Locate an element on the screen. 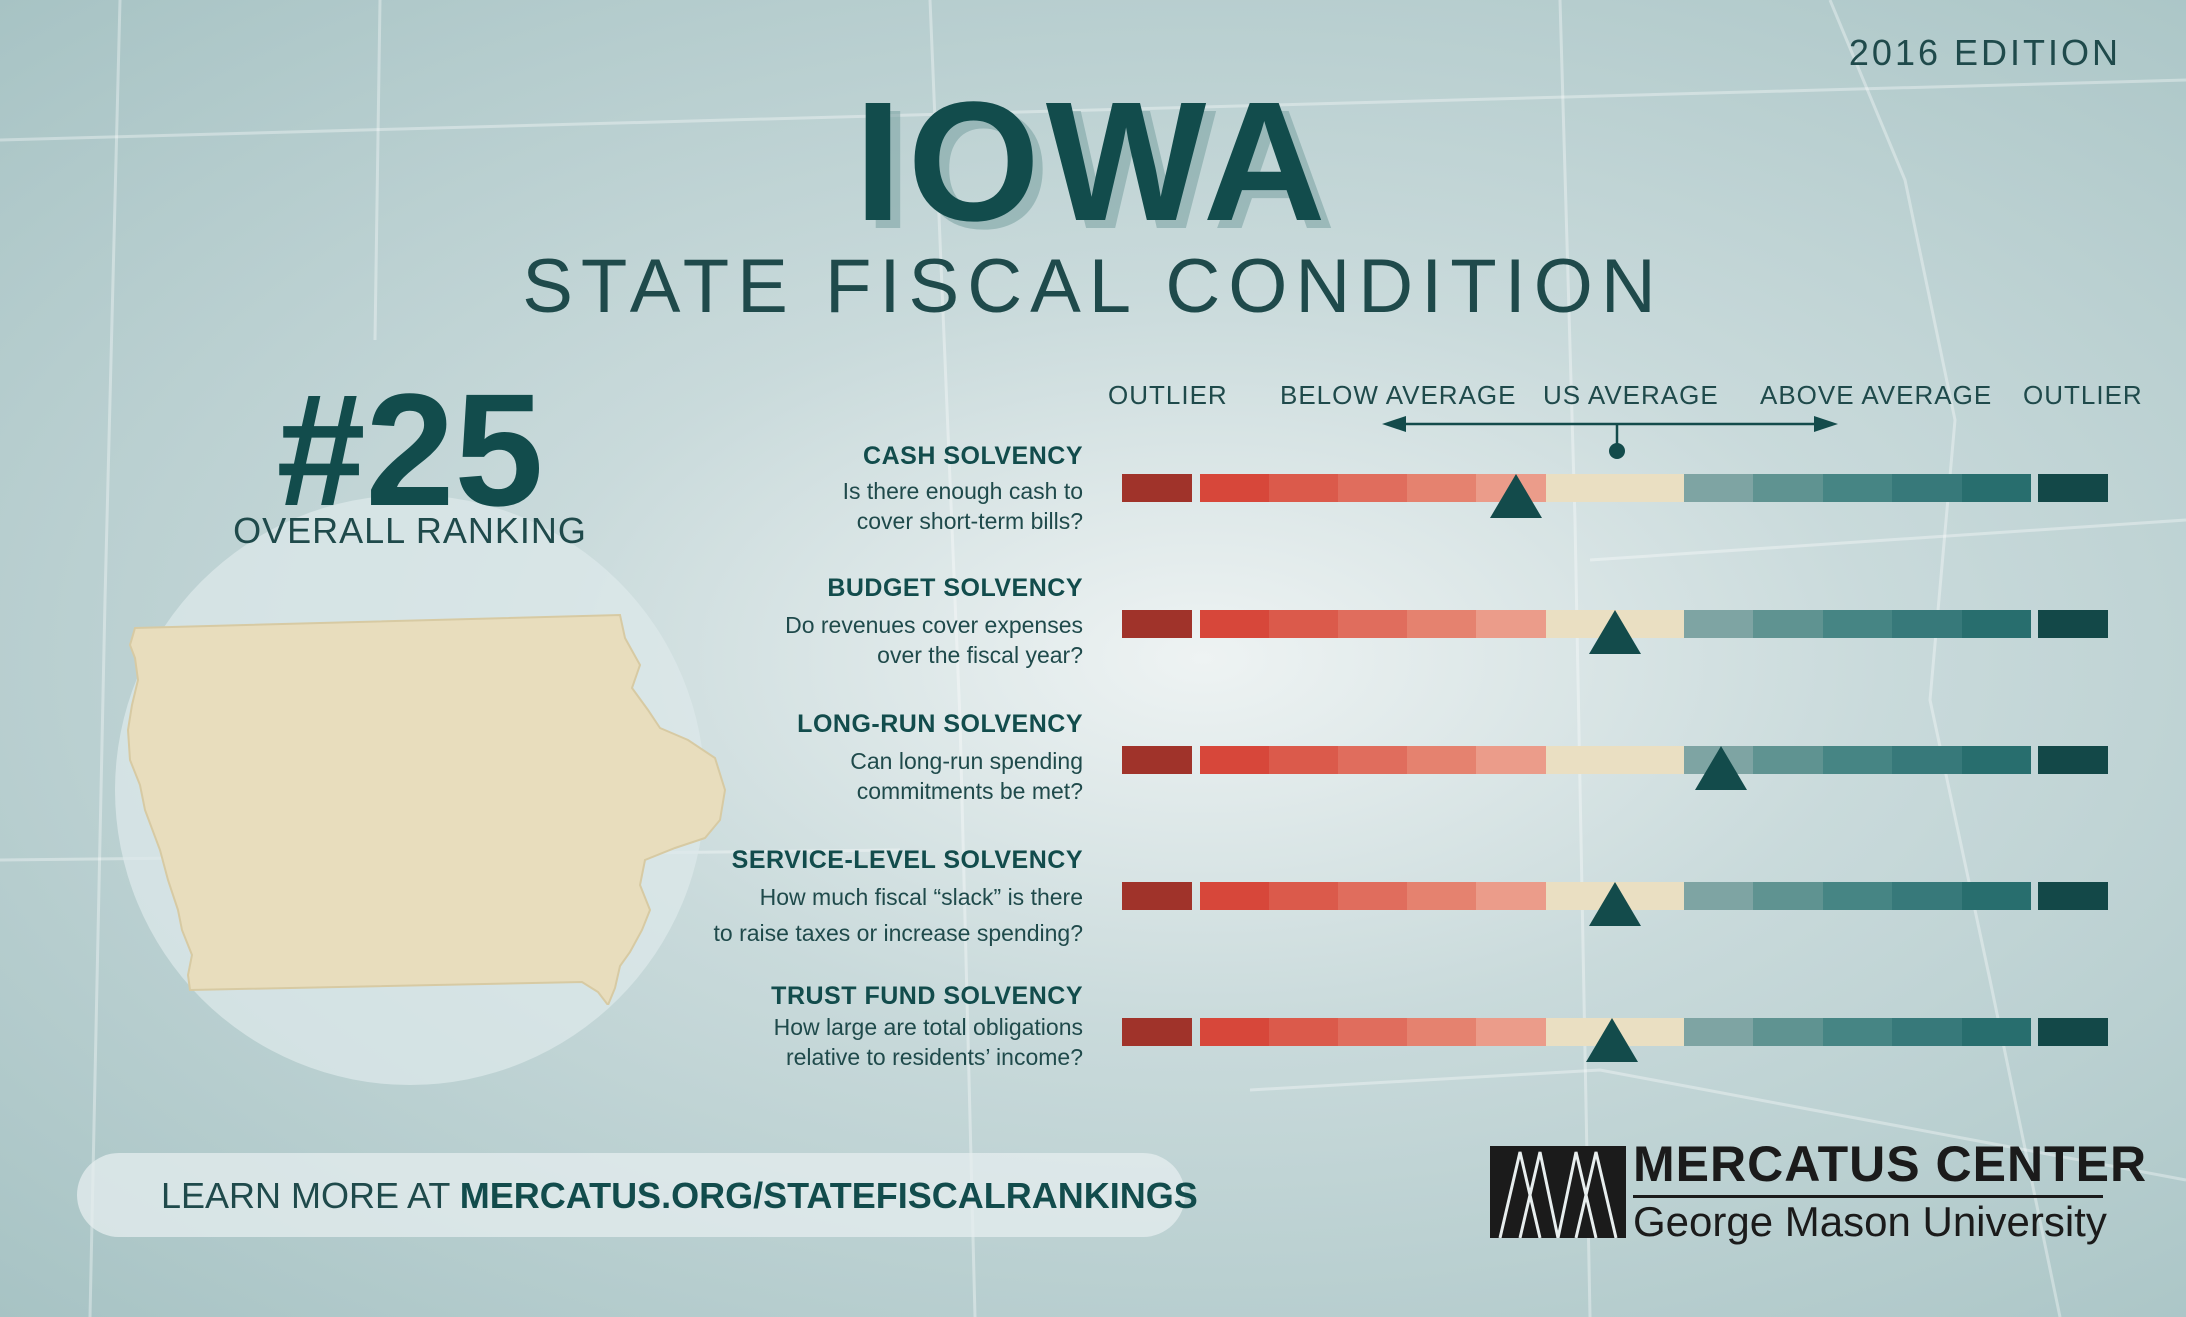  scale-label-outlier-low: OUTLIER is located at coordinates (1168, 395).